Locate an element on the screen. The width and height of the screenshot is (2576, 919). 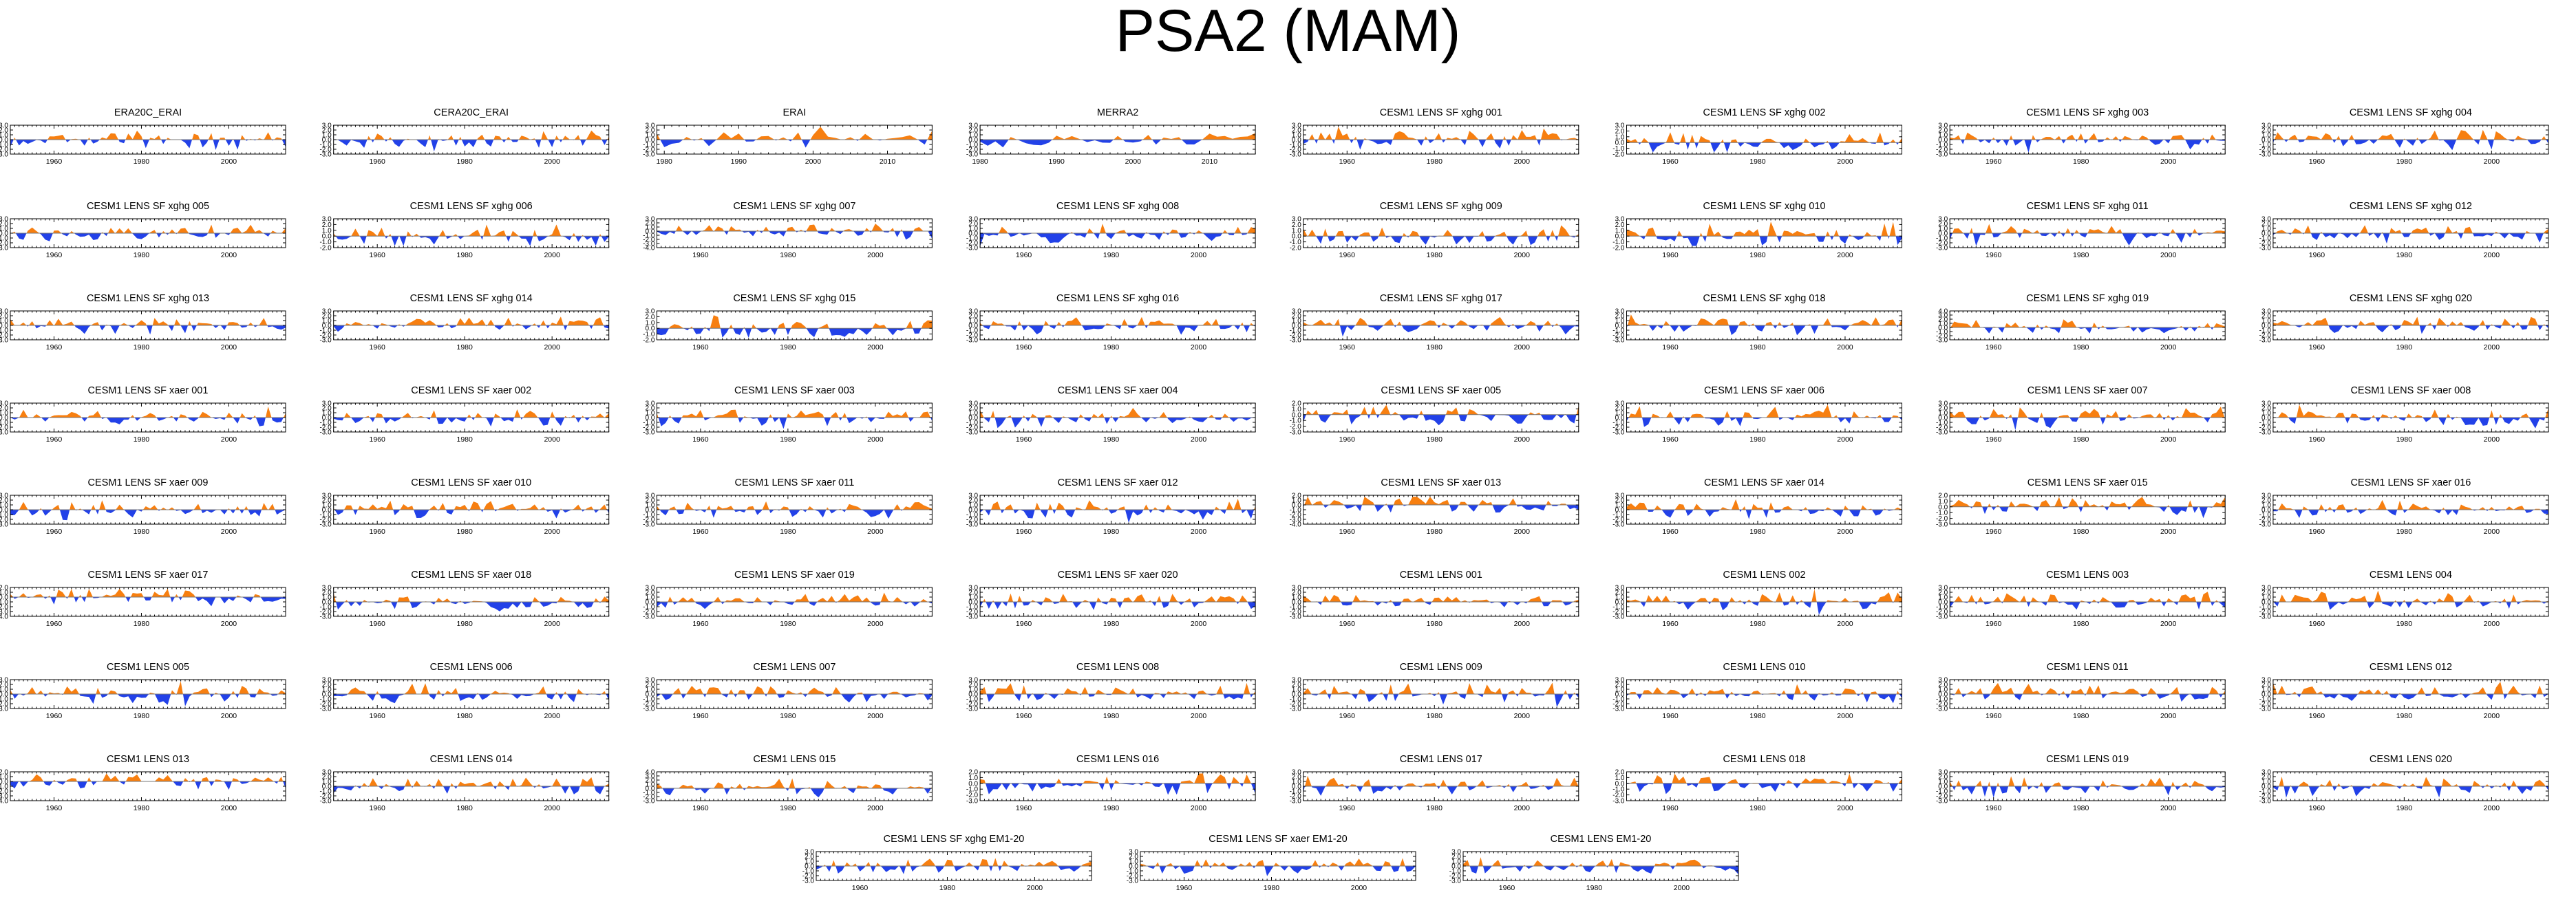
panel-title: CESM1 LENS SF xghg 004 is located at coordinates (2411, 112).